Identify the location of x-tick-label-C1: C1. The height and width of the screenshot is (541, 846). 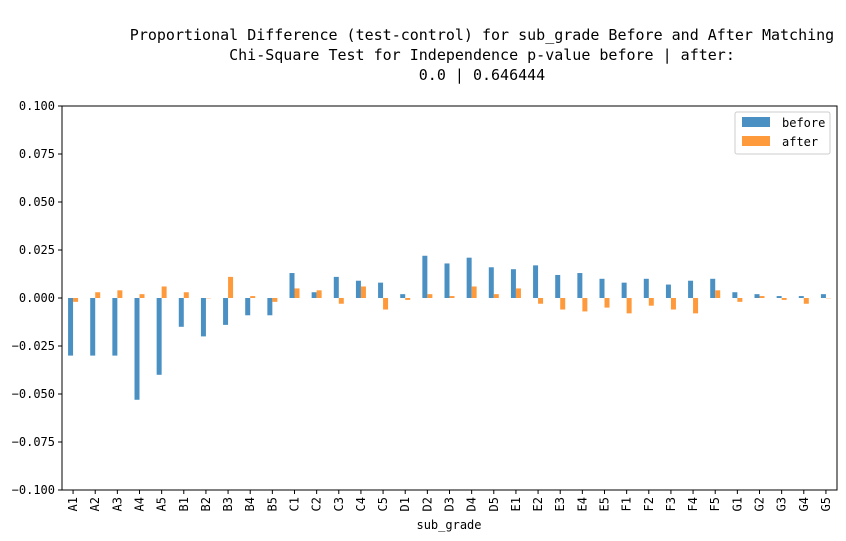
(295, 504).